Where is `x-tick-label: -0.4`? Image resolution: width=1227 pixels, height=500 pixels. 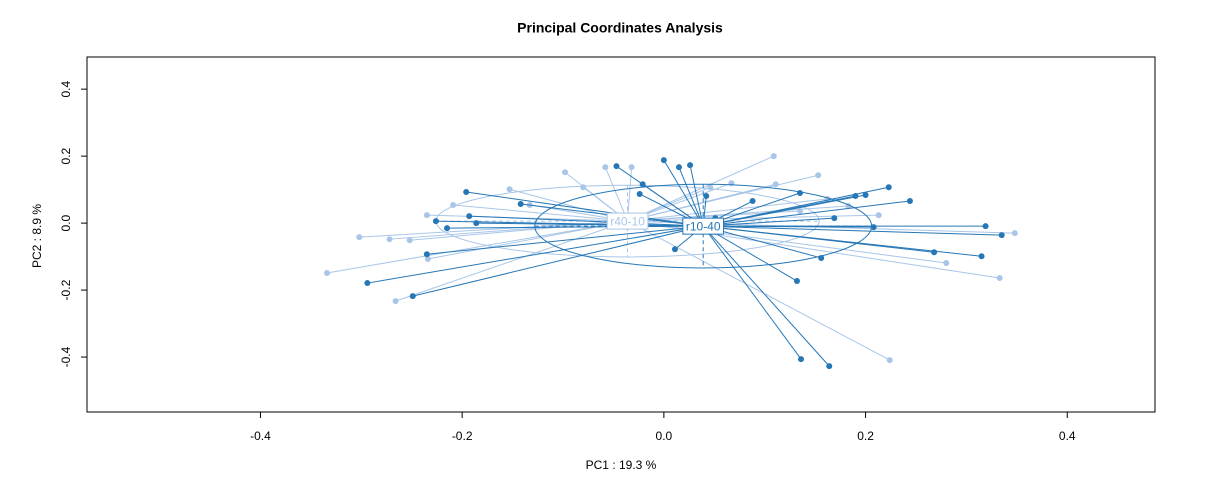 x-tick-label: -0.4 is located at coordinates (260, 436).